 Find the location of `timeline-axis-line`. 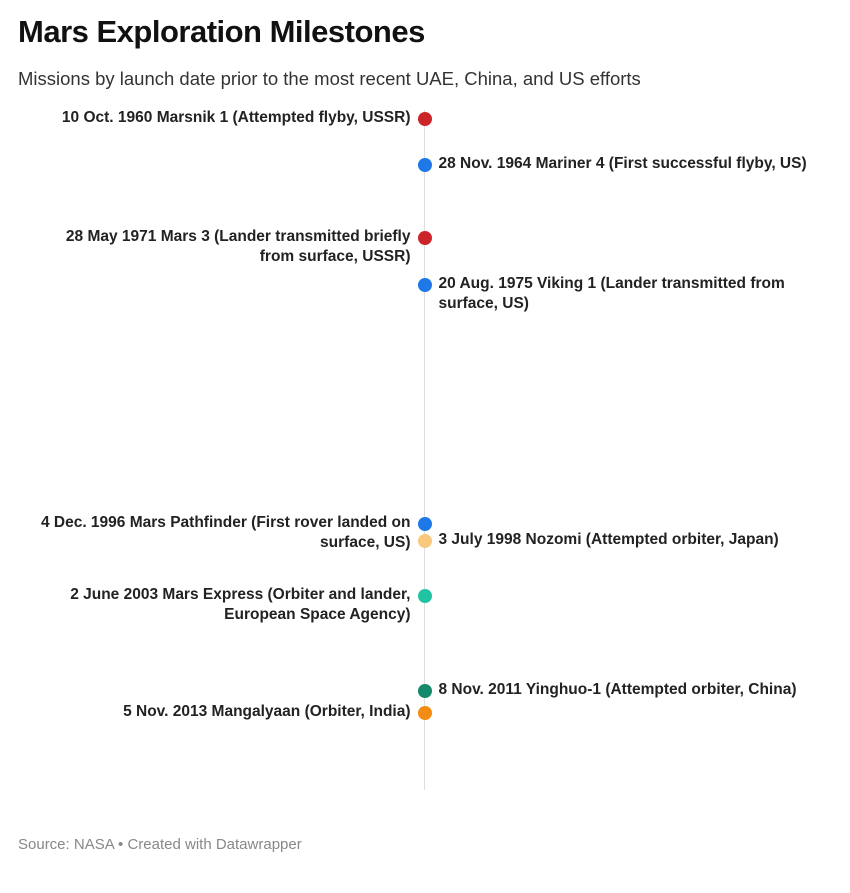

timeline-axis-line is located at coordinates (424, 450).